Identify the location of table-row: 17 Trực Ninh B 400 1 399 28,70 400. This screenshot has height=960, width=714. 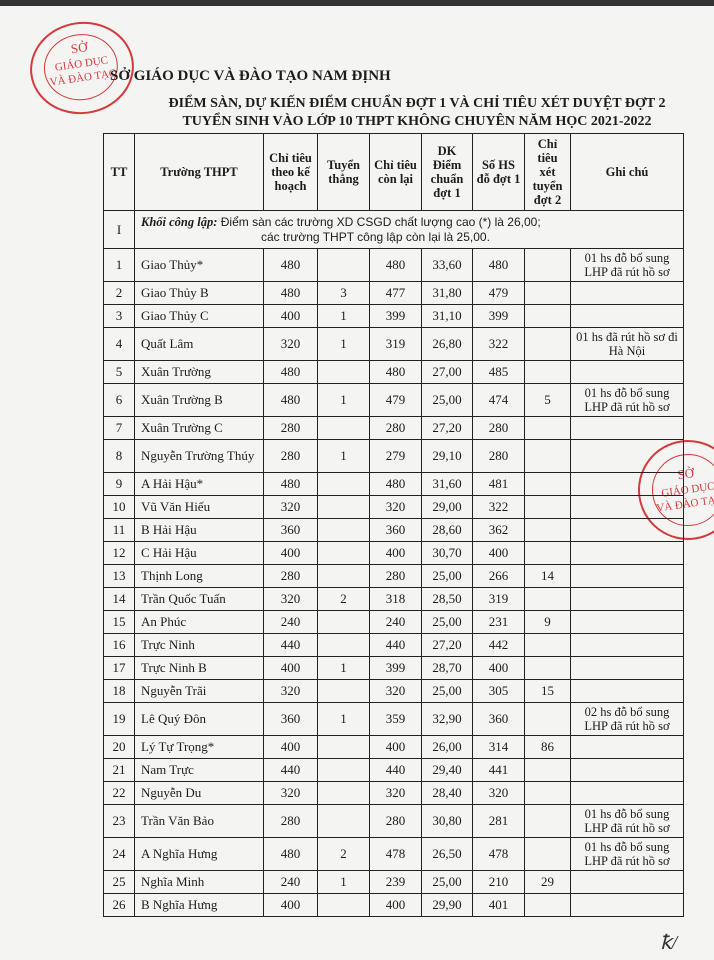
(393, 668).